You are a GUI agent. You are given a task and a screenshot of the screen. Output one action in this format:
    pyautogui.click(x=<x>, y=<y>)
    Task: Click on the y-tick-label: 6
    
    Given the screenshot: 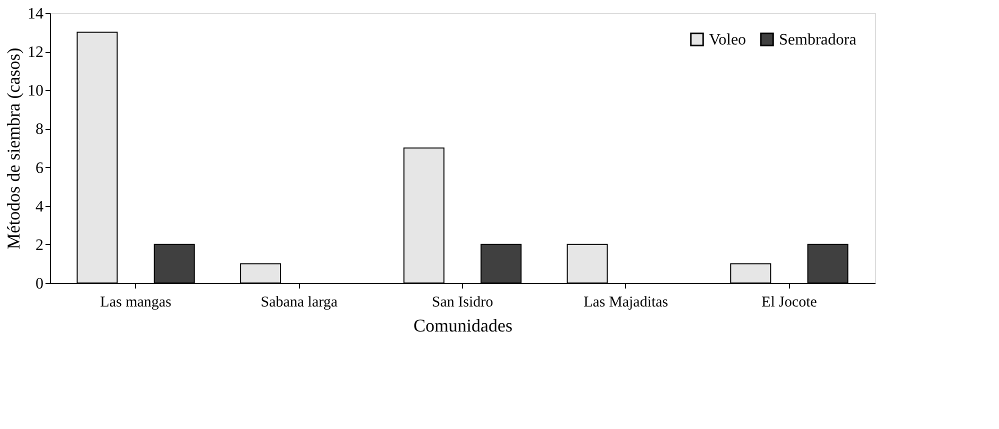 What is the action you would take?
    pyautogui.click(x=40, y=168)
    